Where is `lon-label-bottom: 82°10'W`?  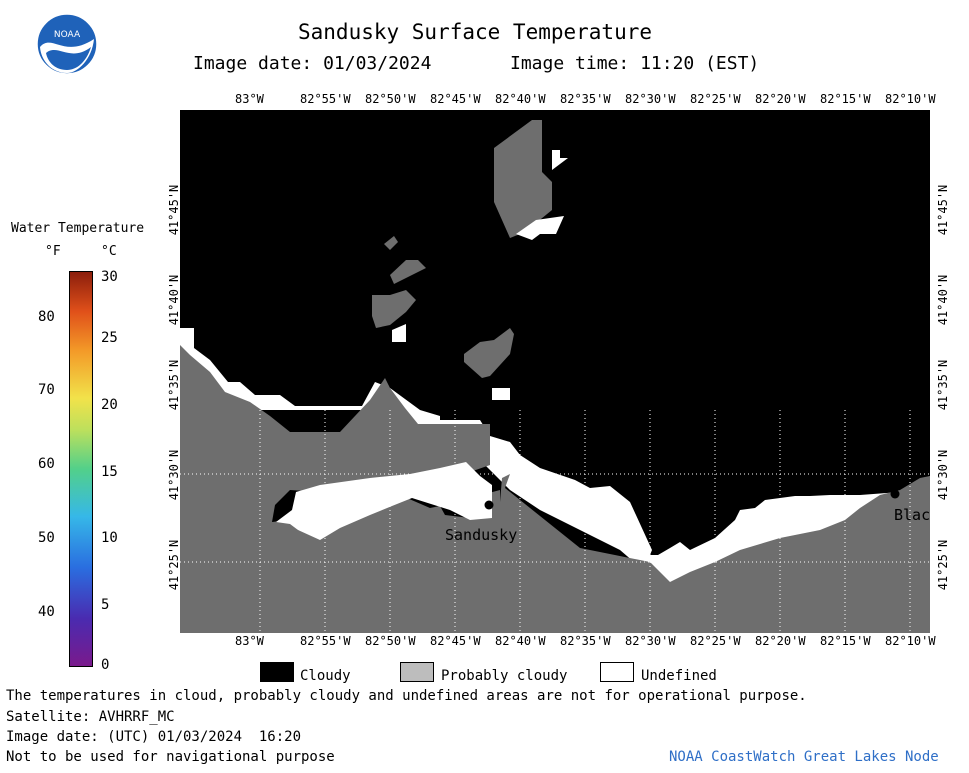 lon-label-bottom: 82°10'W is located at coordinates (910, 641).